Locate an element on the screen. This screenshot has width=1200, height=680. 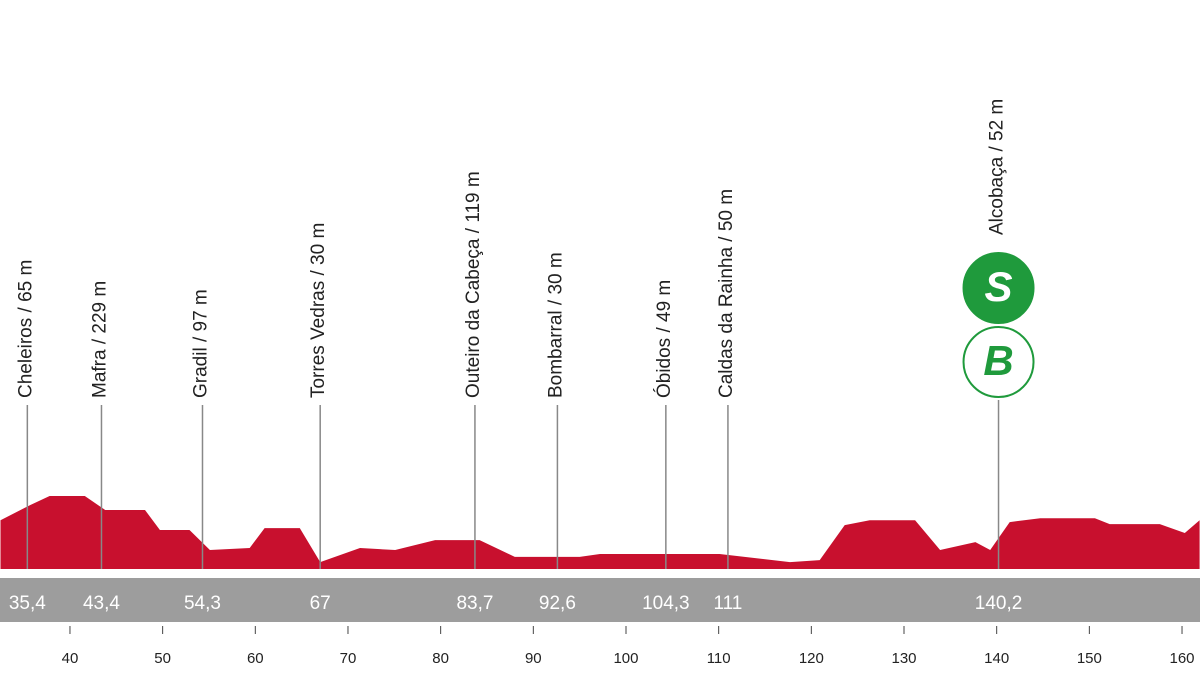
x-tick-label: 150 is located at coordinates (1089, 658).